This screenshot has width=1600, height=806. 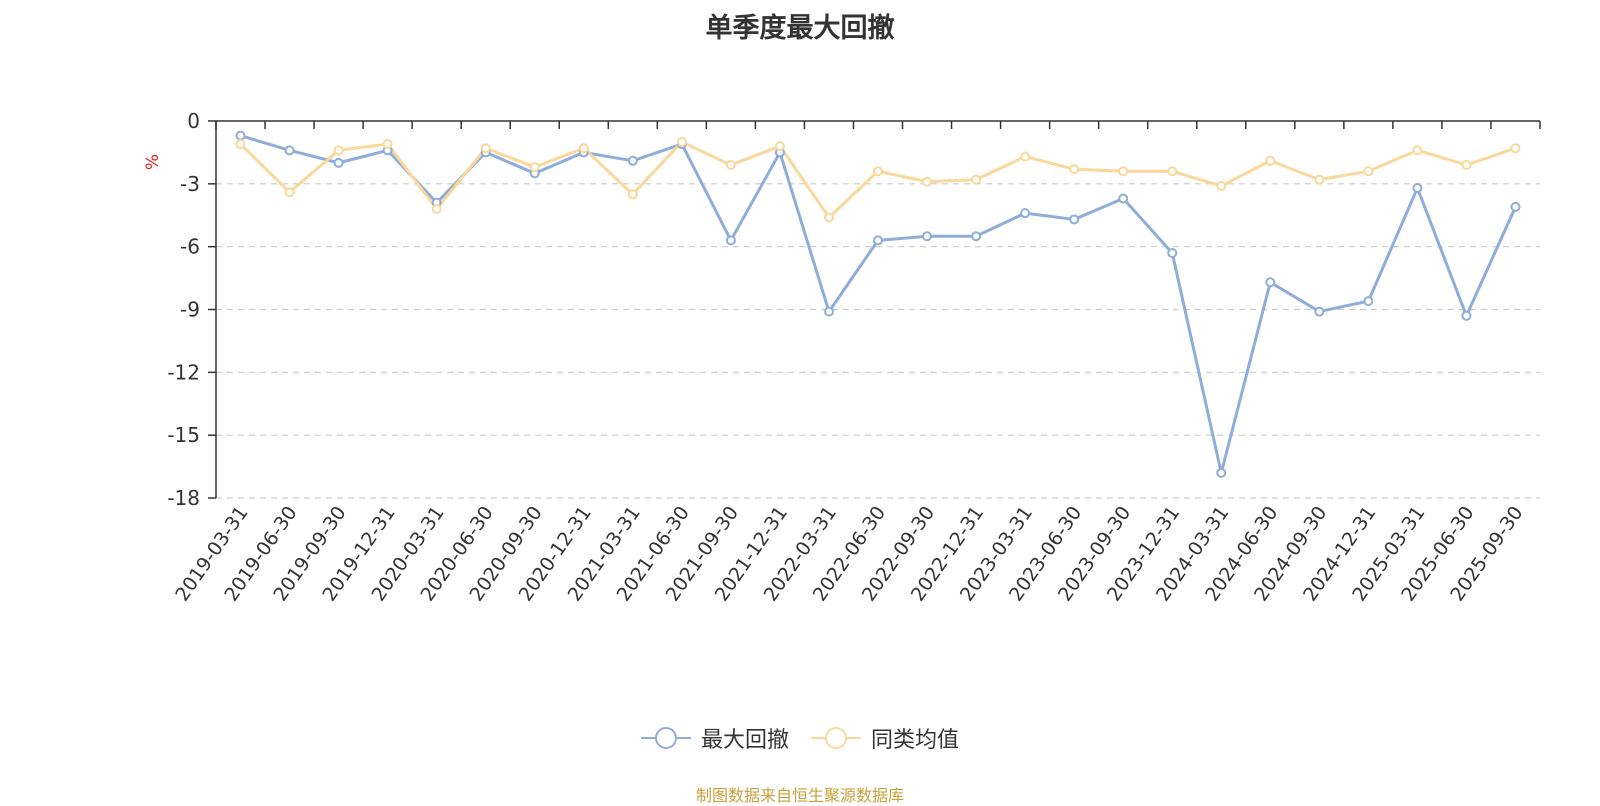 What do you see at coordinates (800, 738) in the screenshot?
I see `legend: 最大回撤 同类均值` at bounding box center [800, 738].